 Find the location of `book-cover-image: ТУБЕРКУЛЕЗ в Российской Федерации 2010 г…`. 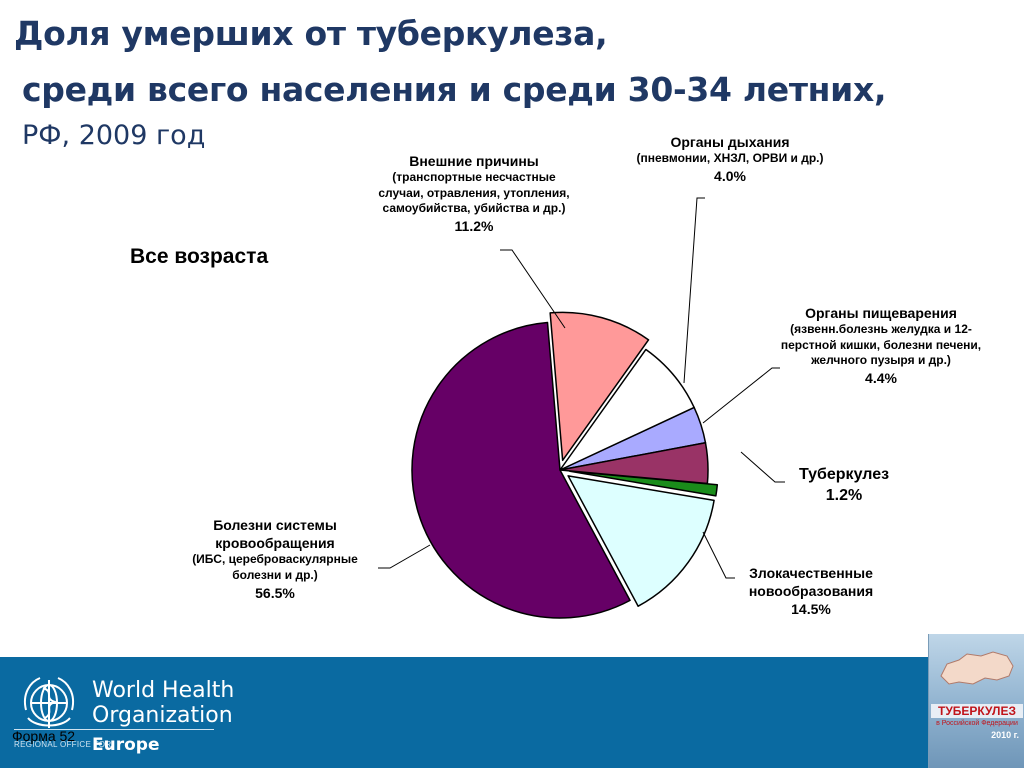

book-cover-image: ТУБЕРКУЛЕЗ в Российской Федерации 2010 г… is located at coordinates (976, 701).